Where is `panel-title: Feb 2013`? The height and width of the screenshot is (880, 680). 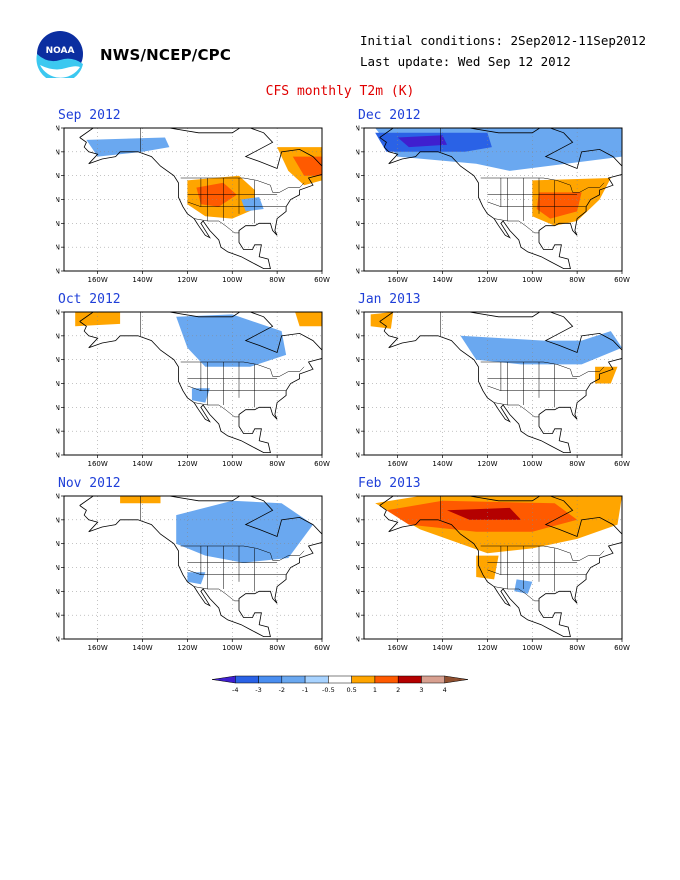 panel-title: Feb 2013 is located at coordinates (389, 483).